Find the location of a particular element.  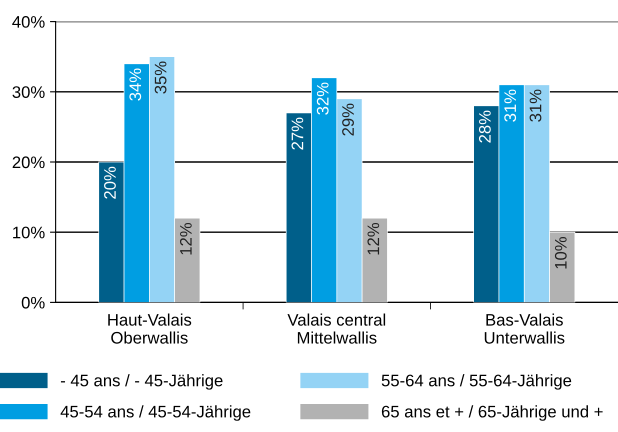

data-label: 28% is located at coordinates (484, 126).